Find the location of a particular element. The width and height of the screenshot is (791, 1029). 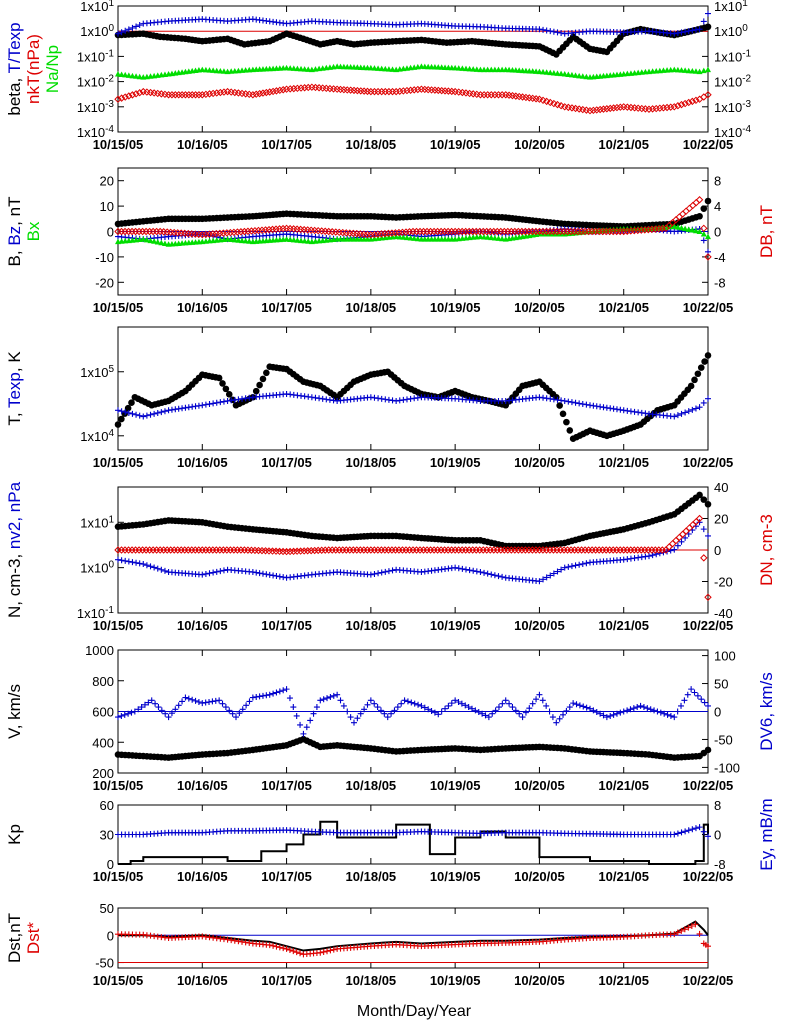

x-tick-label: 10/22/05 is located at coordinates (708, 876).